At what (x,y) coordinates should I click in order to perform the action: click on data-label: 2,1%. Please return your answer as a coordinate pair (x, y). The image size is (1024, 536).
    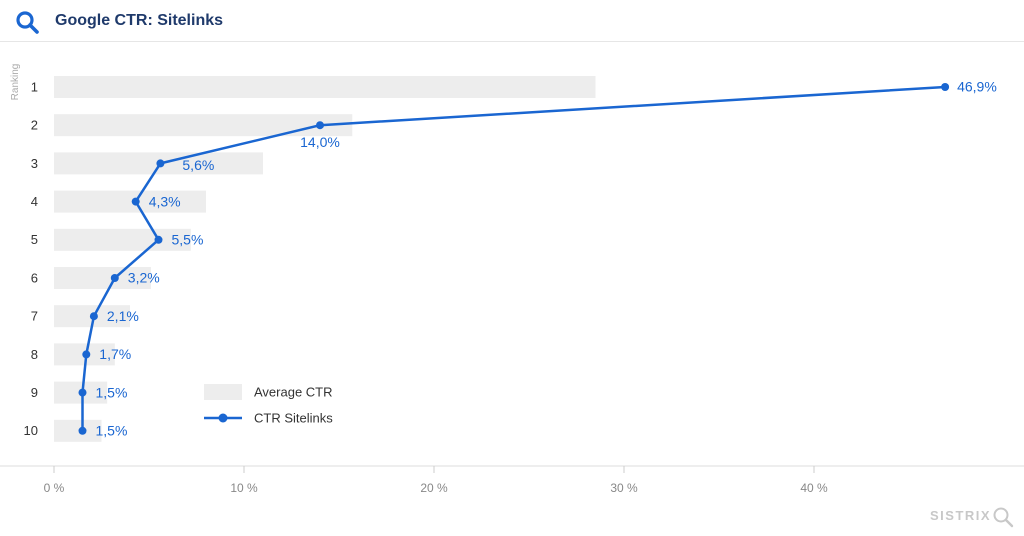
    Looking at the image, I should click on (123, 316).